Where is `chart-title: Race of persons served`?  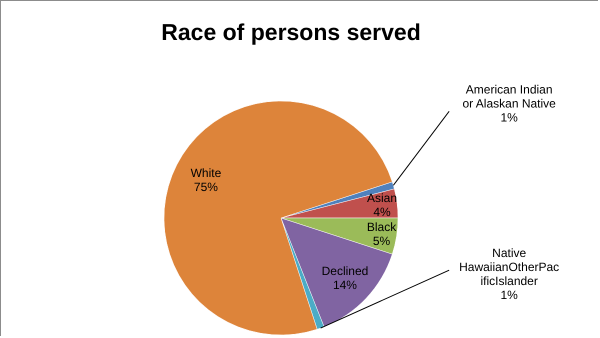 chart-title: Race of persons served is located at coordinates (291, 32).